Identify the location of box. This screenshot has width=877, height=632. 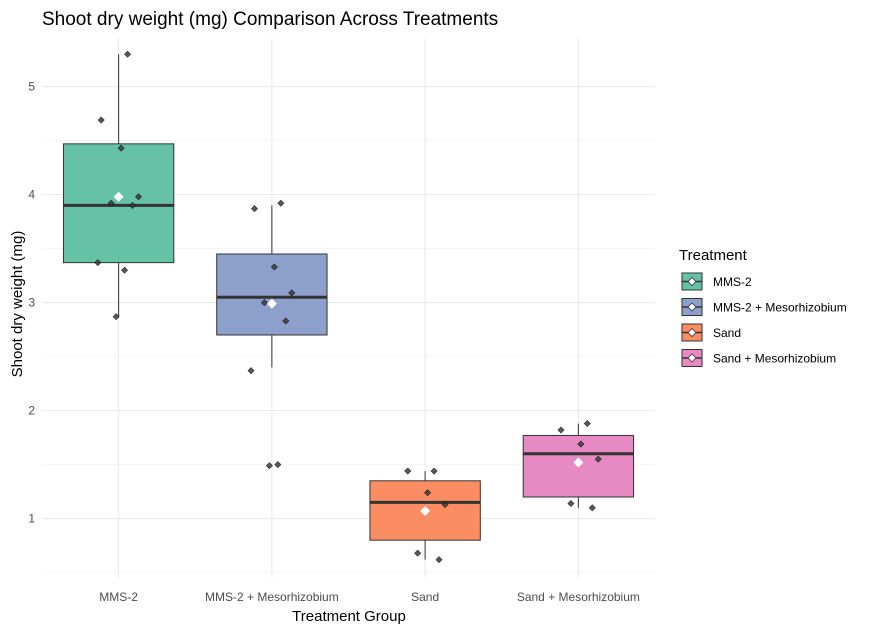
(118, 203).